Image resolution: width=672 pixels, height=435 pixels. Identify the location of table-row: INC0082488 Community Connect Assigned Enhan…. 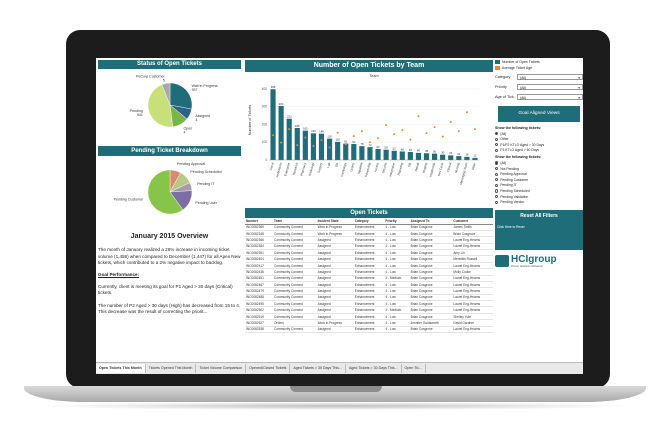
(369, 298).